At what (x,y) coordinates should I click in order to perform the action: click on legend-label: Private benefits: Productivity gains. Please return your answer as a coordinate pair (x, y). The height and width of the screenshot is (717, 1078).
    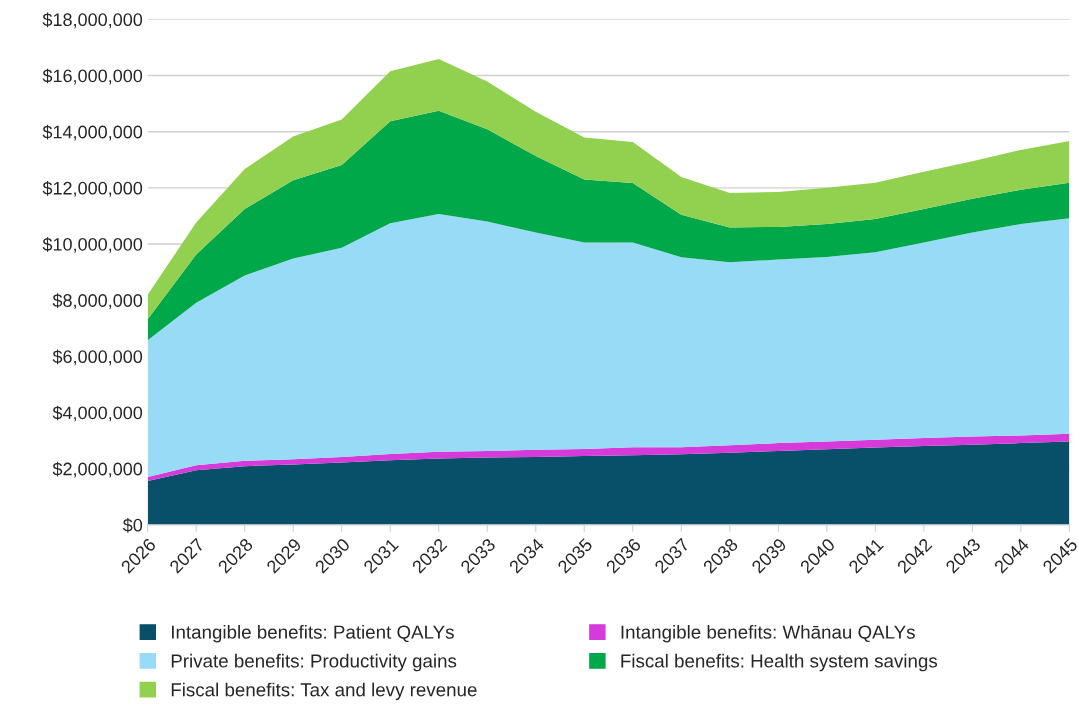
    Looking at the image, I should click on (314, 662).